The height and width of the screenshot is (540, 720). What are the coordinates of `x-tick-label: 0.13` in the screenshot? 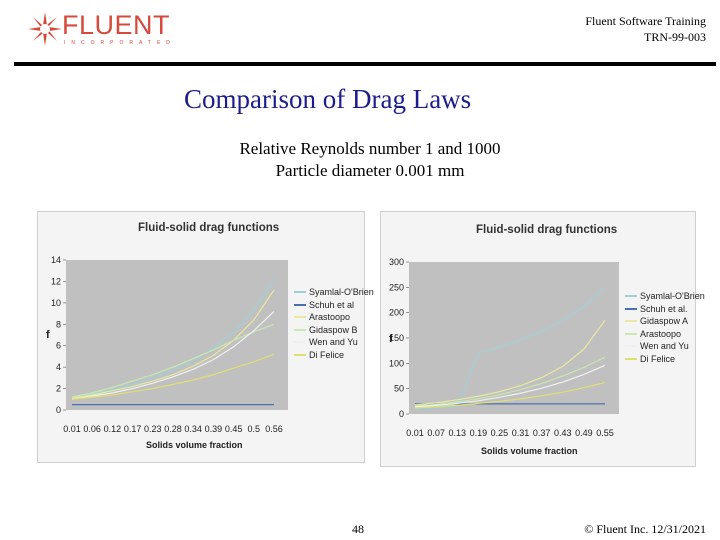 It's located at (457, 433).